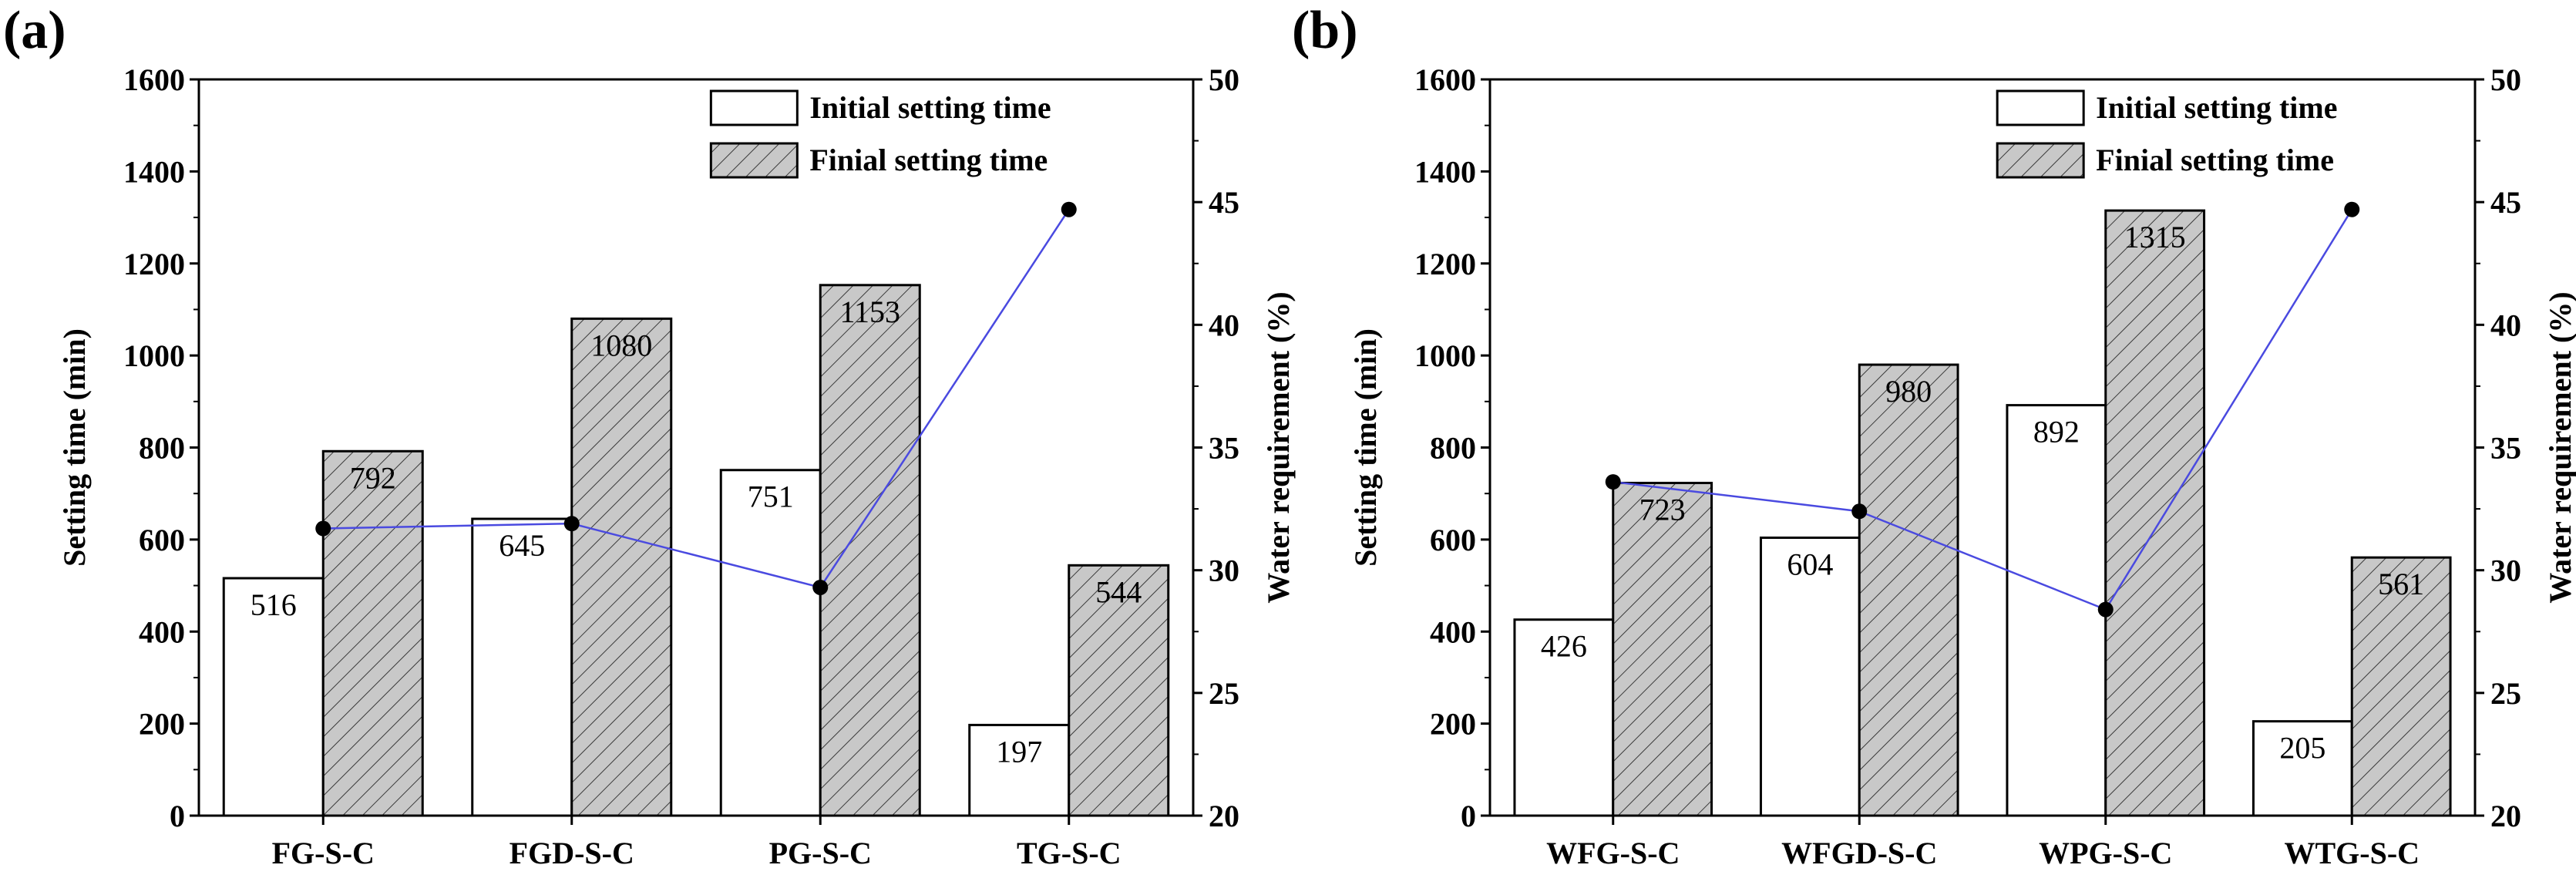 Image resolution: width=2576 pixels, height=875 pixels. What do you see at coordinates (2105, 609) in the screenshot?
I see `water-point-WPG-S-C` at bounding box center [2105, 609].